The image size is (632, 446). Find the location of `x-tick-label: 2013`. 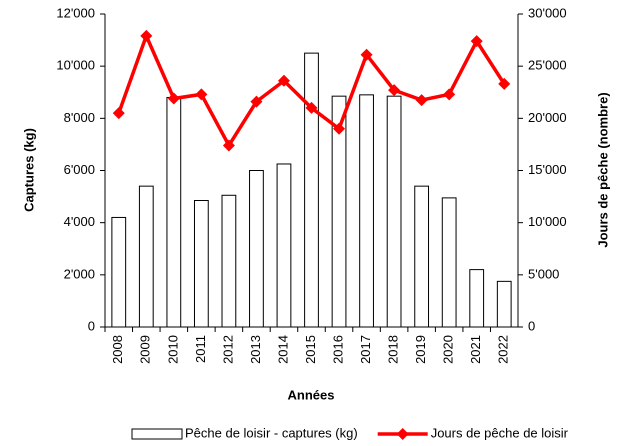

x-tick-label: 2013 is located at coordinates (255, 349).